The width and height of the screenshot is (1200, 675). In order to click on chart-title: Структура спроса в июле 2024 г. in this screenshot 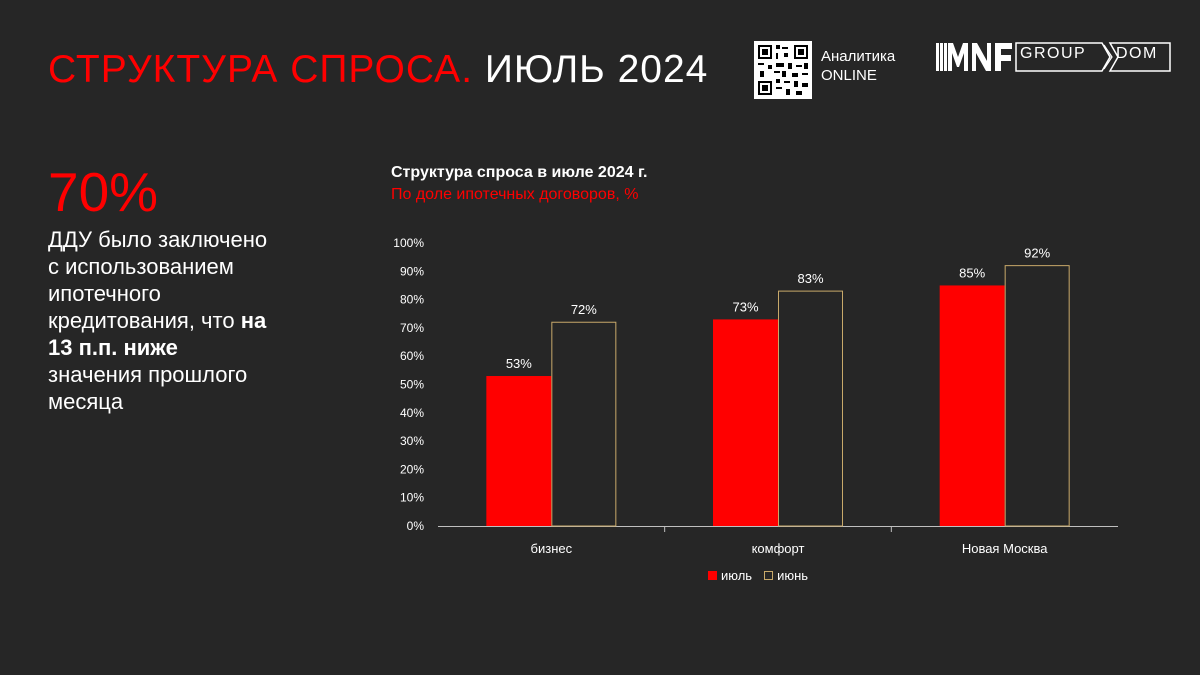, I will do `click(519, 172)`.